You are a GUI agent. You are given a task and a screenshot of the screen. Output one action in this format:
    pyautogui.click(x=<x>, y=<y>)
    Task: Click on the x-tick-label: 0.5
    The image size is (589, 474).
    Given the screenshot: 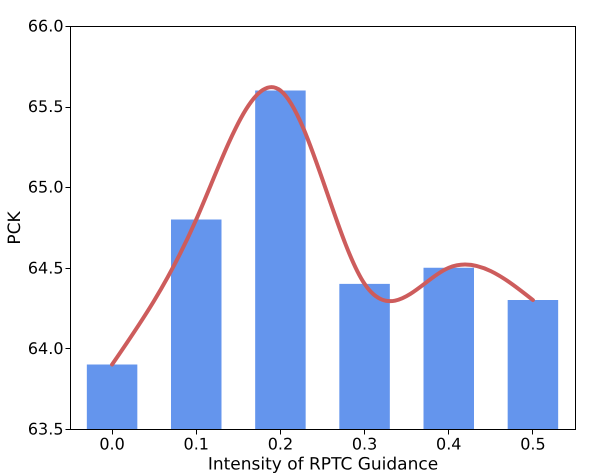 What is the action you would take?
    pyautogui.click(x=533, y=444)
    